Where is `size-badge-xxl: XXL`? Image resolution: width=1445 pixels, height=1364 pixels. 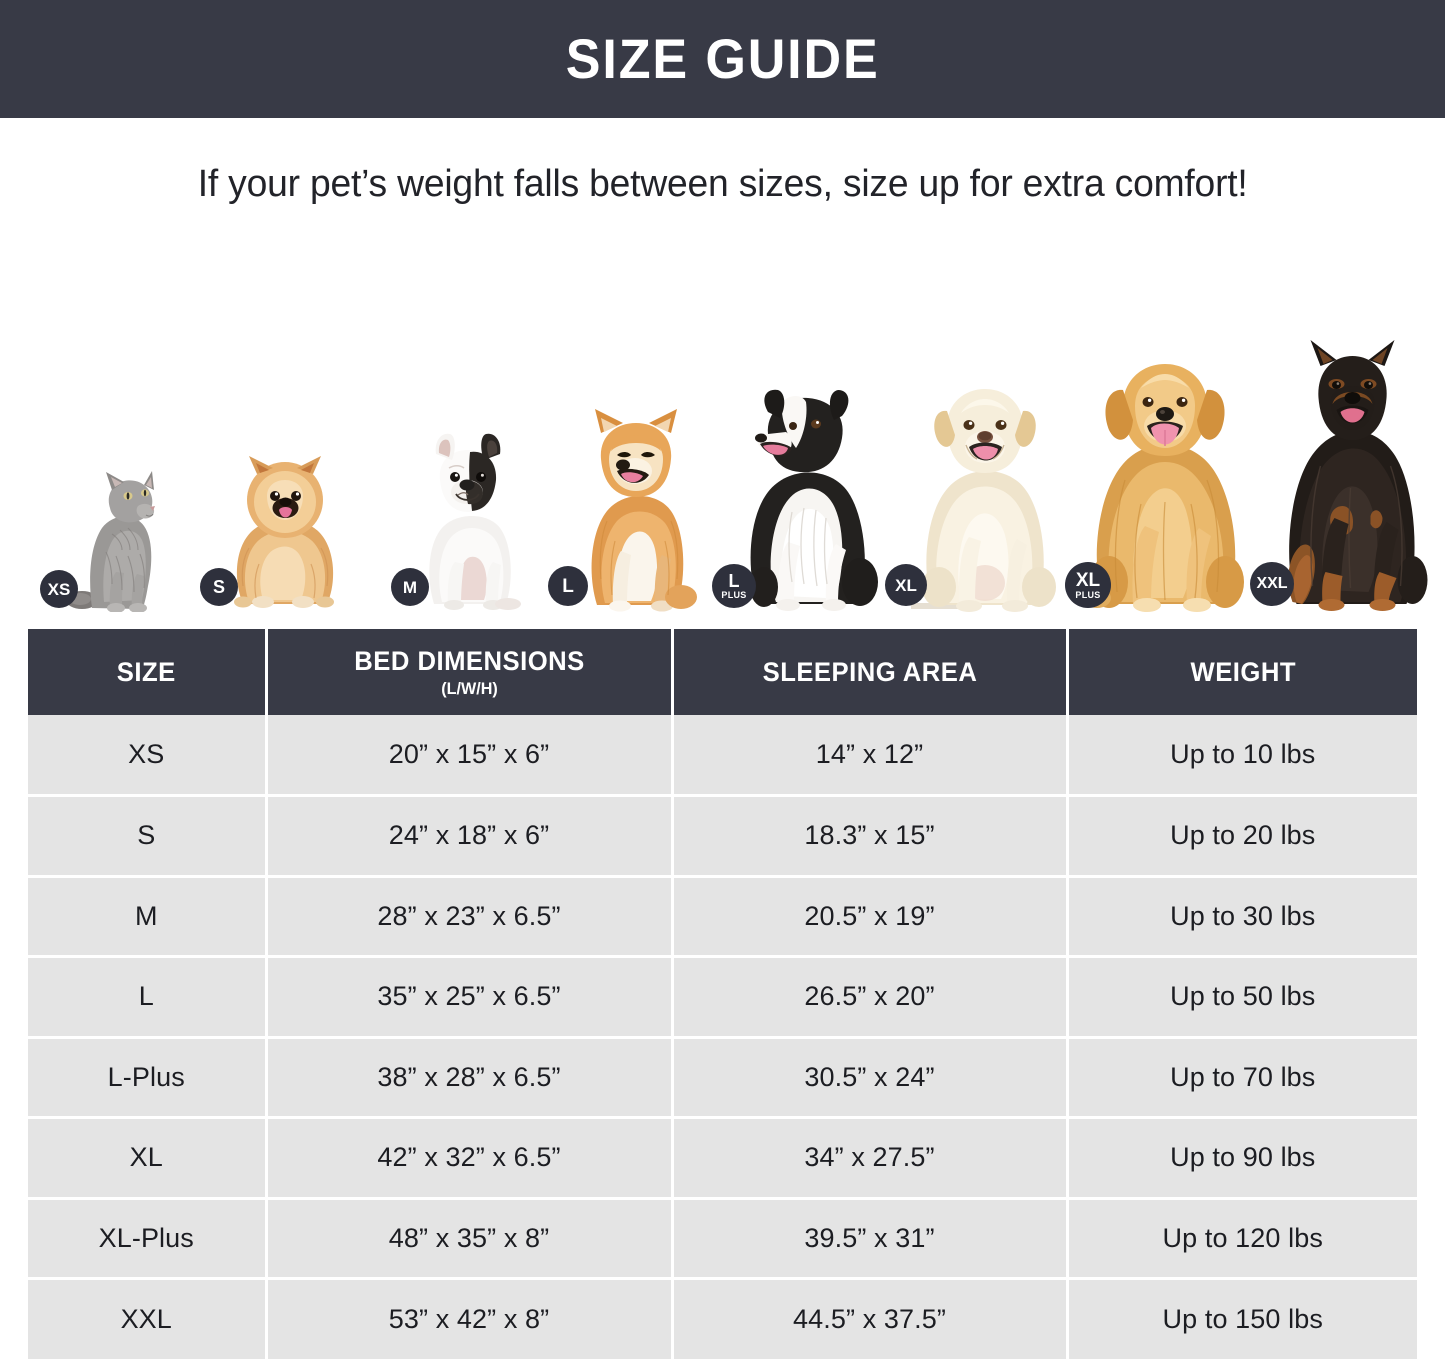
size-badge-xxl: XXL is located at coordinates (1272, 584).